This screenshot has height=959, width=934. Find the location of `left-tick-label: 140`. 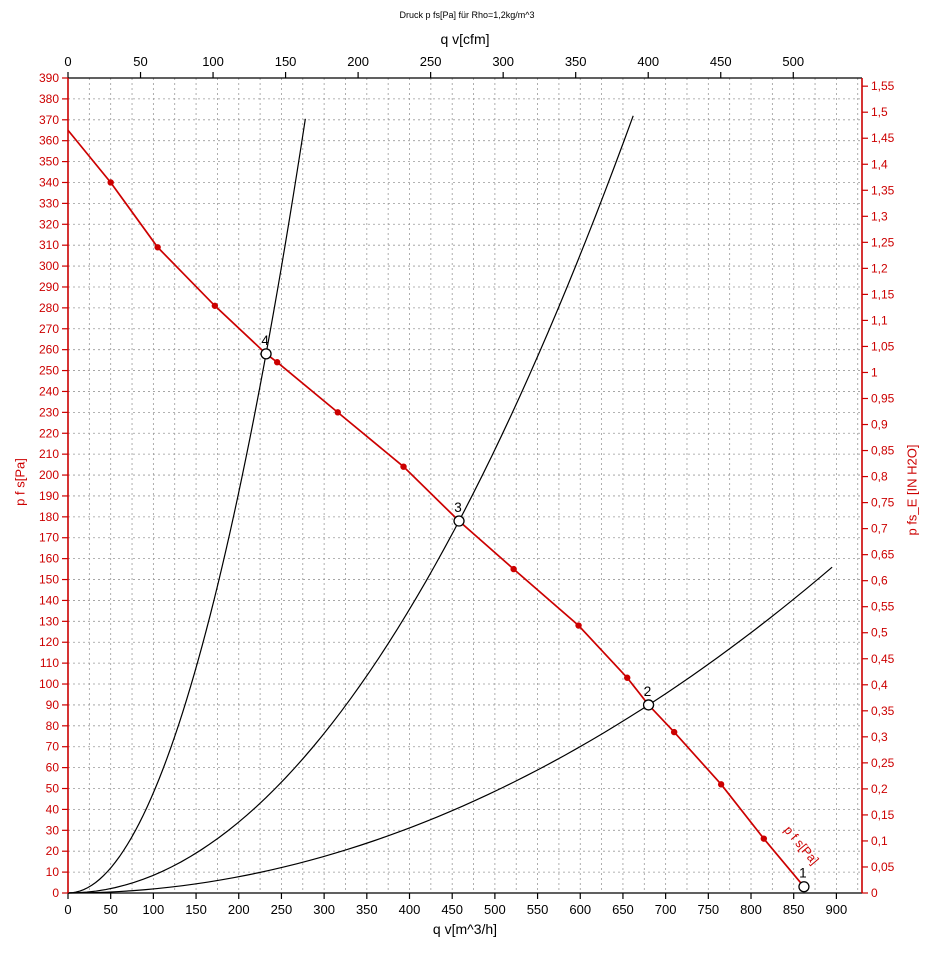

left-tick-label: 140 is located at coordinates (49, 600).